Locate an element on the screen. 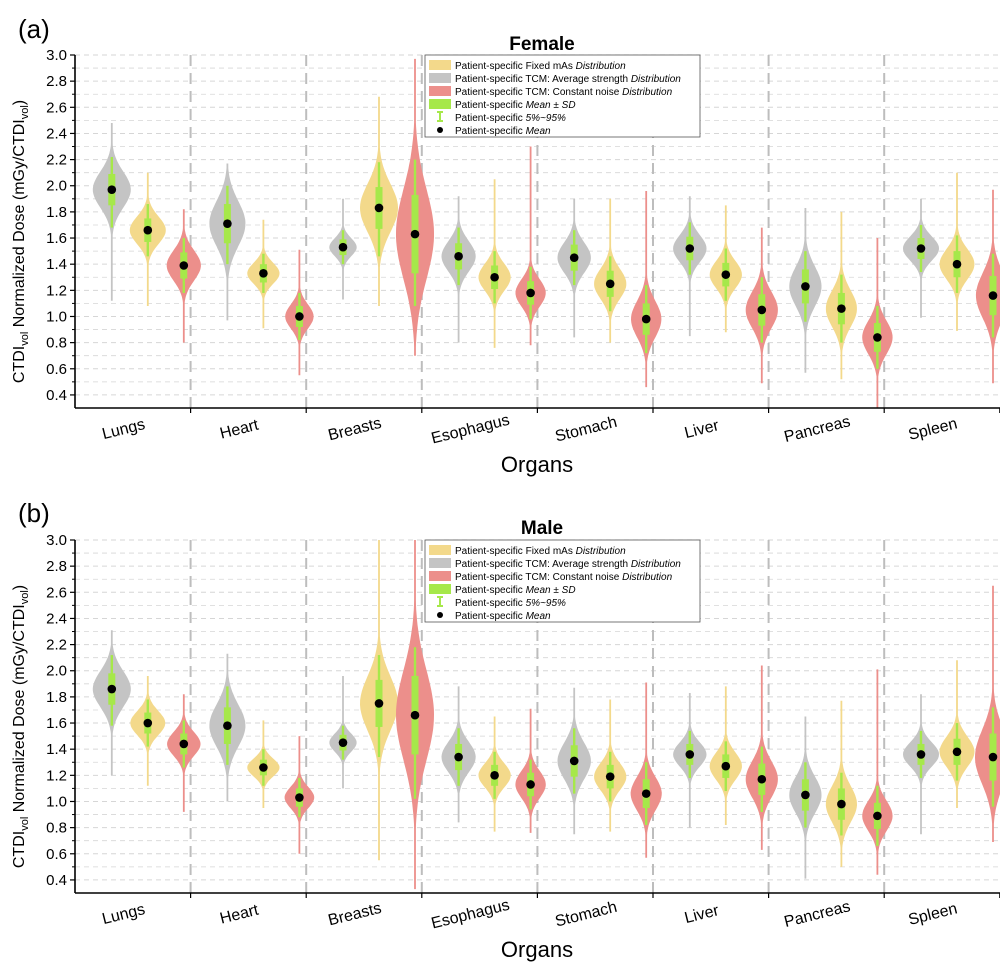 This screenshot has width=1000, height=968. legend-label-plain: Patient-specific Fixed mAs is located at coordinates (515, 551).